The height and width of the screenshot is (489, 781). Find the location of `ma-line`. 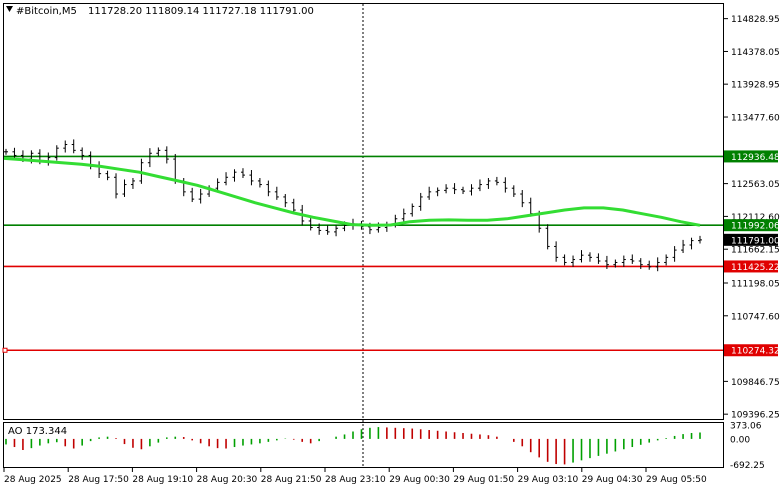

ma-line is located at coordinates (352, 191).